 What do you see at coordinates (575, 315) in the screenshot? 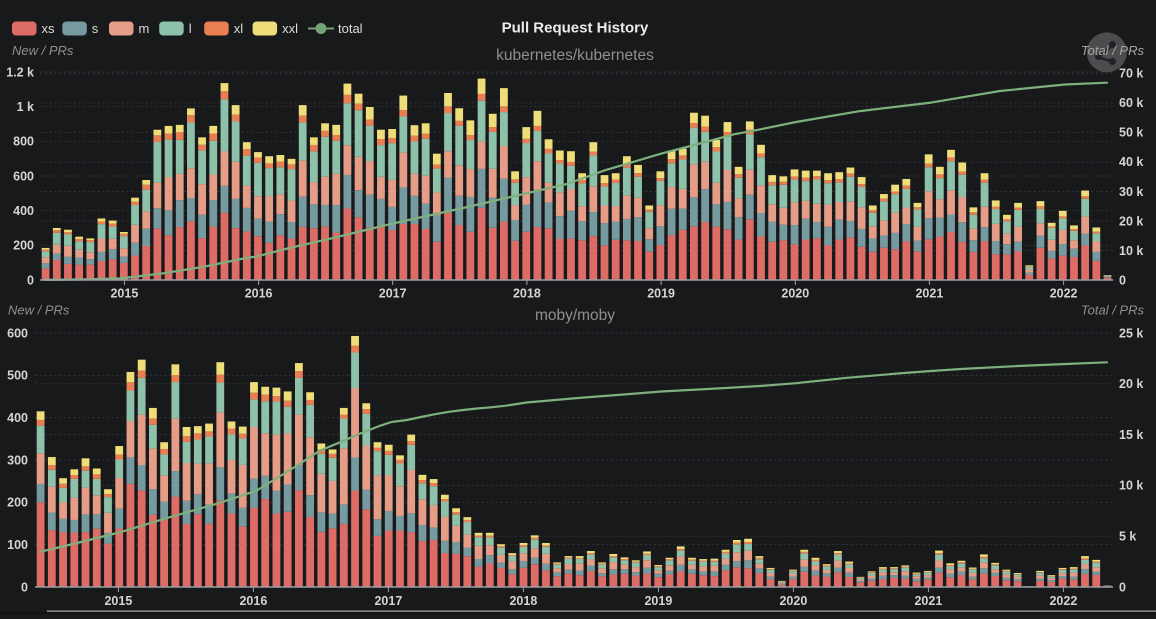
I see `svg-text: moby/moby` at bounding box center [575, 315].